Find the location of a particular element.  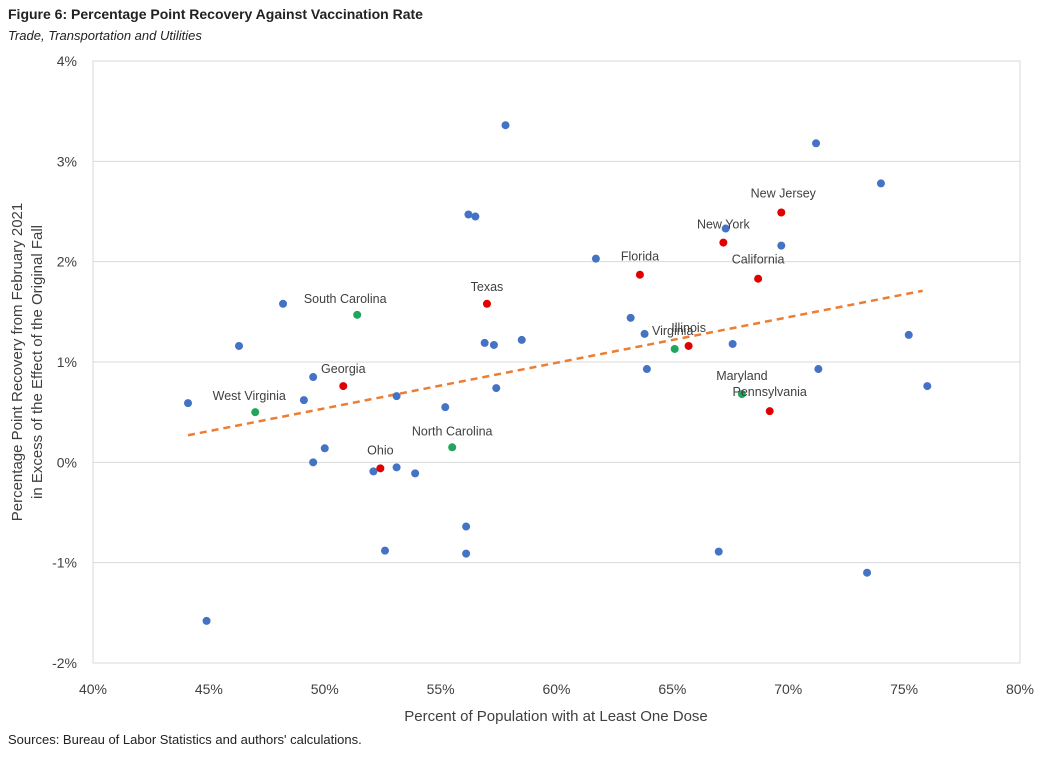

point-texas is located at coordinates (486, 303).